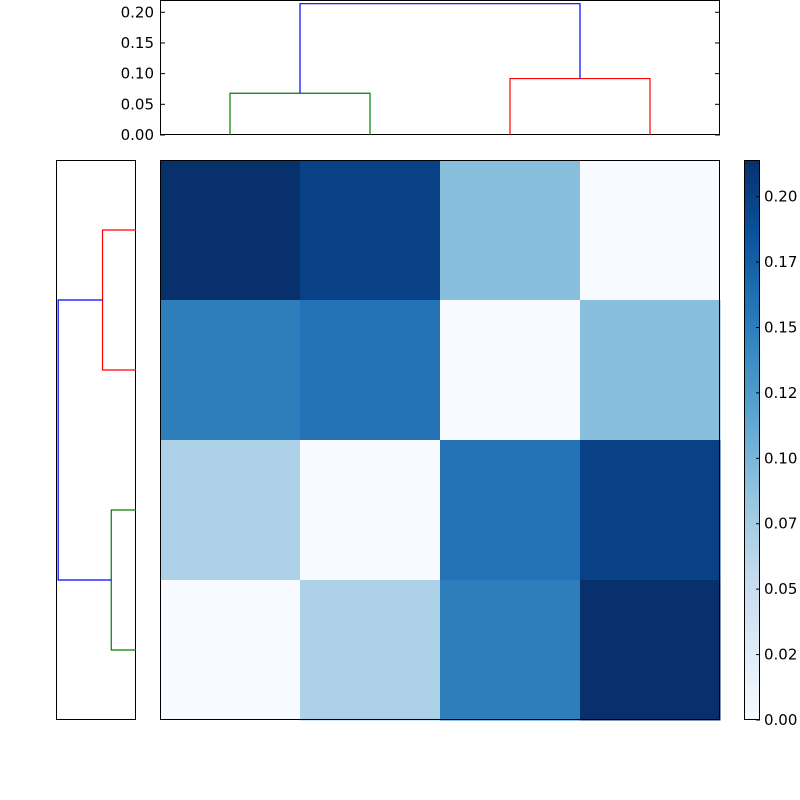 The height and width of the screenshot is (800, 800). I want to click on colorbar-tick-label: 0.02, so click(780, 655).